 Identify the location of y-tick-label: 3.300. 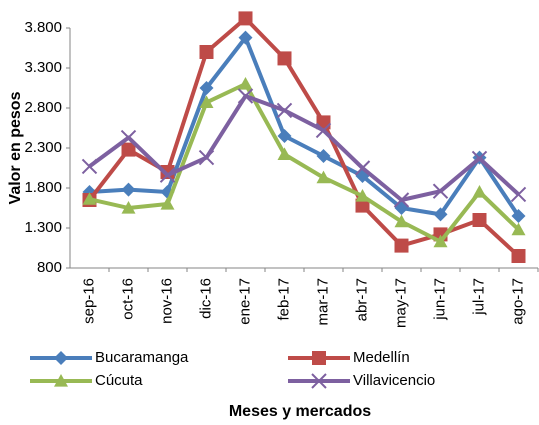
(43, 67).